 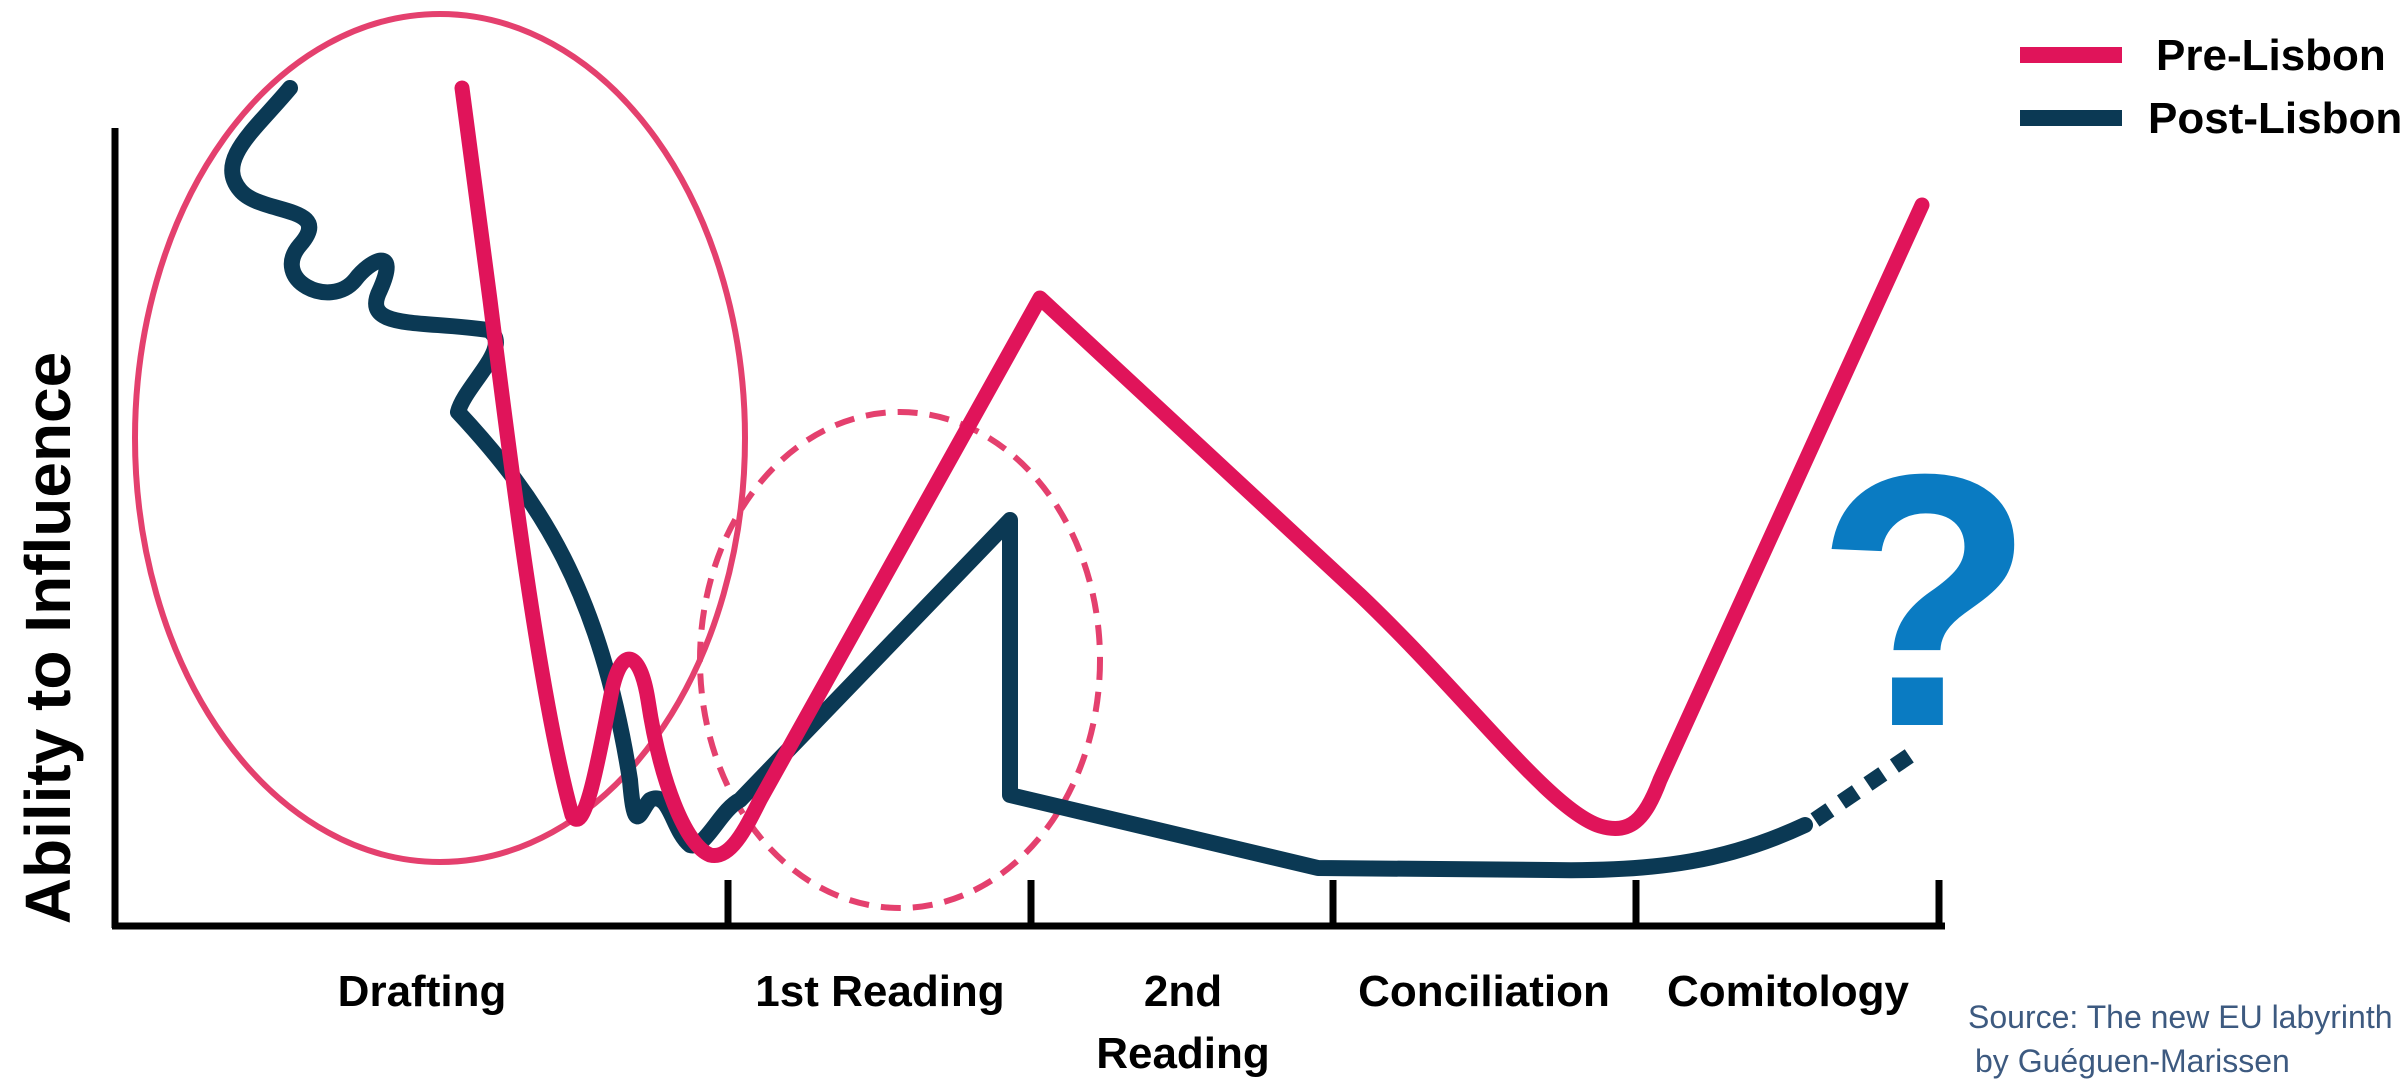 I want to click on source-line-2: by Guéguen-Marissen, so click(x=2132, y=1061).